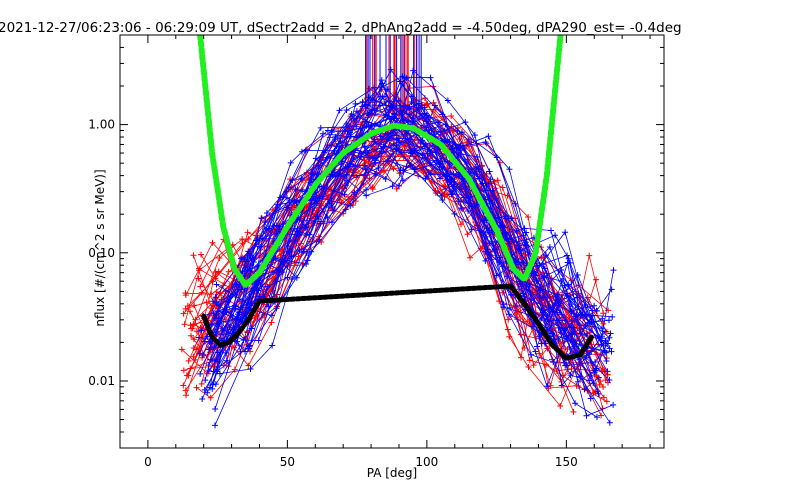 This screenshot has height=500, width=800. Describe the element at coordinates (100, 247) in the screenshot. I see `y-axis-label: nflux [#/(cm^2 s sr MeV)]` at that location.